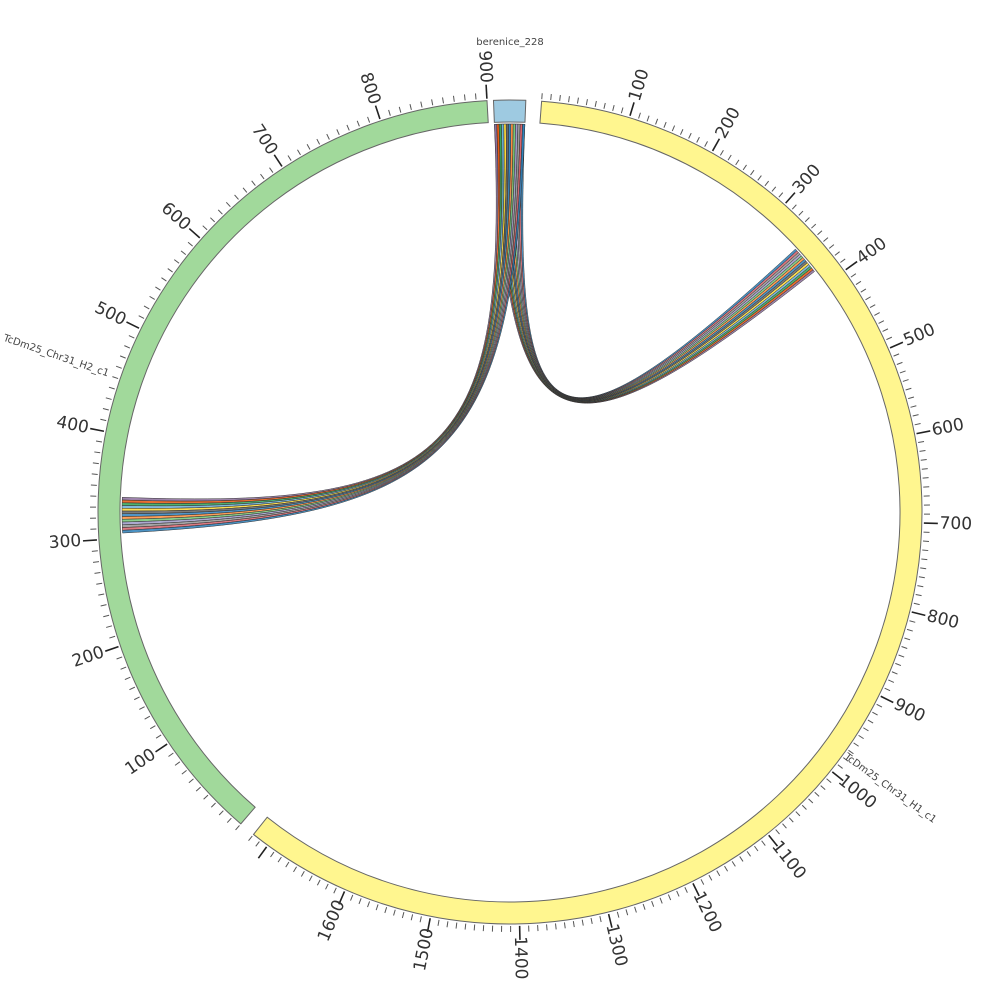 The width and height of the screenshot is (1000, 1000). Describe the element at coordinates (176, 216) in the screenshot. I see `tick-label: 600` at that location.